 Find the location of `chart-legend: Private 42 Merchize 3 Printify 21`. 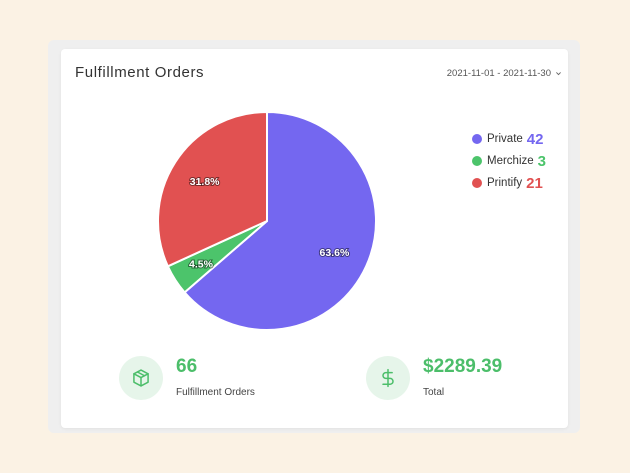

chart-legend: Private 42 Merchize 3 Printify 21 is located at coordinates (509, 161).